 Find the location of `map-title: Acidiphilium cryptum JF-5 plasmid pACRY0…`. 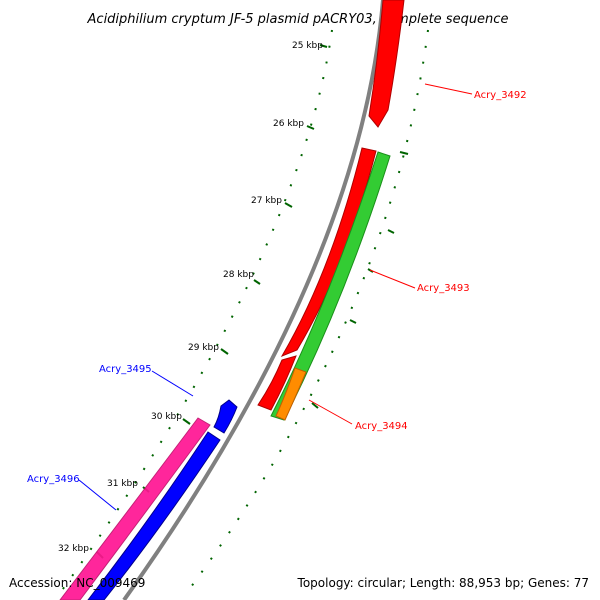

map-title: Acidiphilium cryptum JF-5 plasmid pACRY0… is located at coordinates (298, 19).